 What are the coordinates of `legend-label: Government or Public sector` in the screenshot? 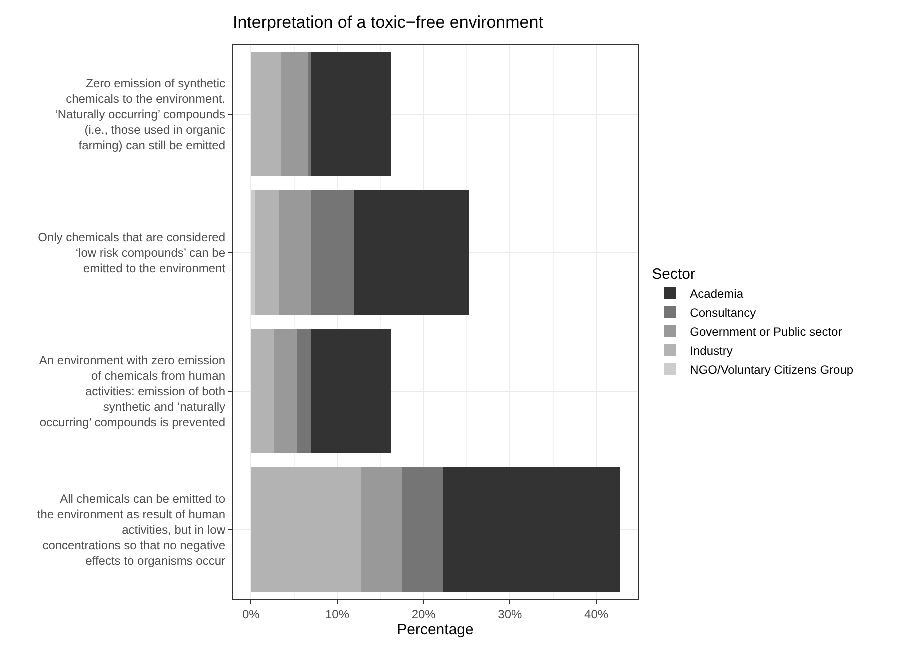 It's located at (766, 332).